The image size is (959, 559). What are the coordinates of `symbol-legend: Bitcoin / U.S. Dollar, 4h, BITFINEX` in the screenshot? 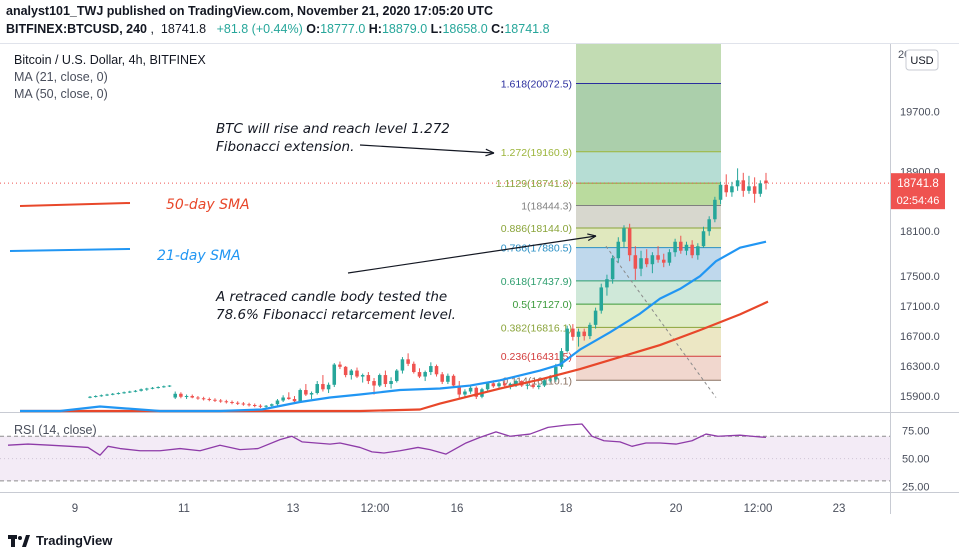 It's located at (110, 60).